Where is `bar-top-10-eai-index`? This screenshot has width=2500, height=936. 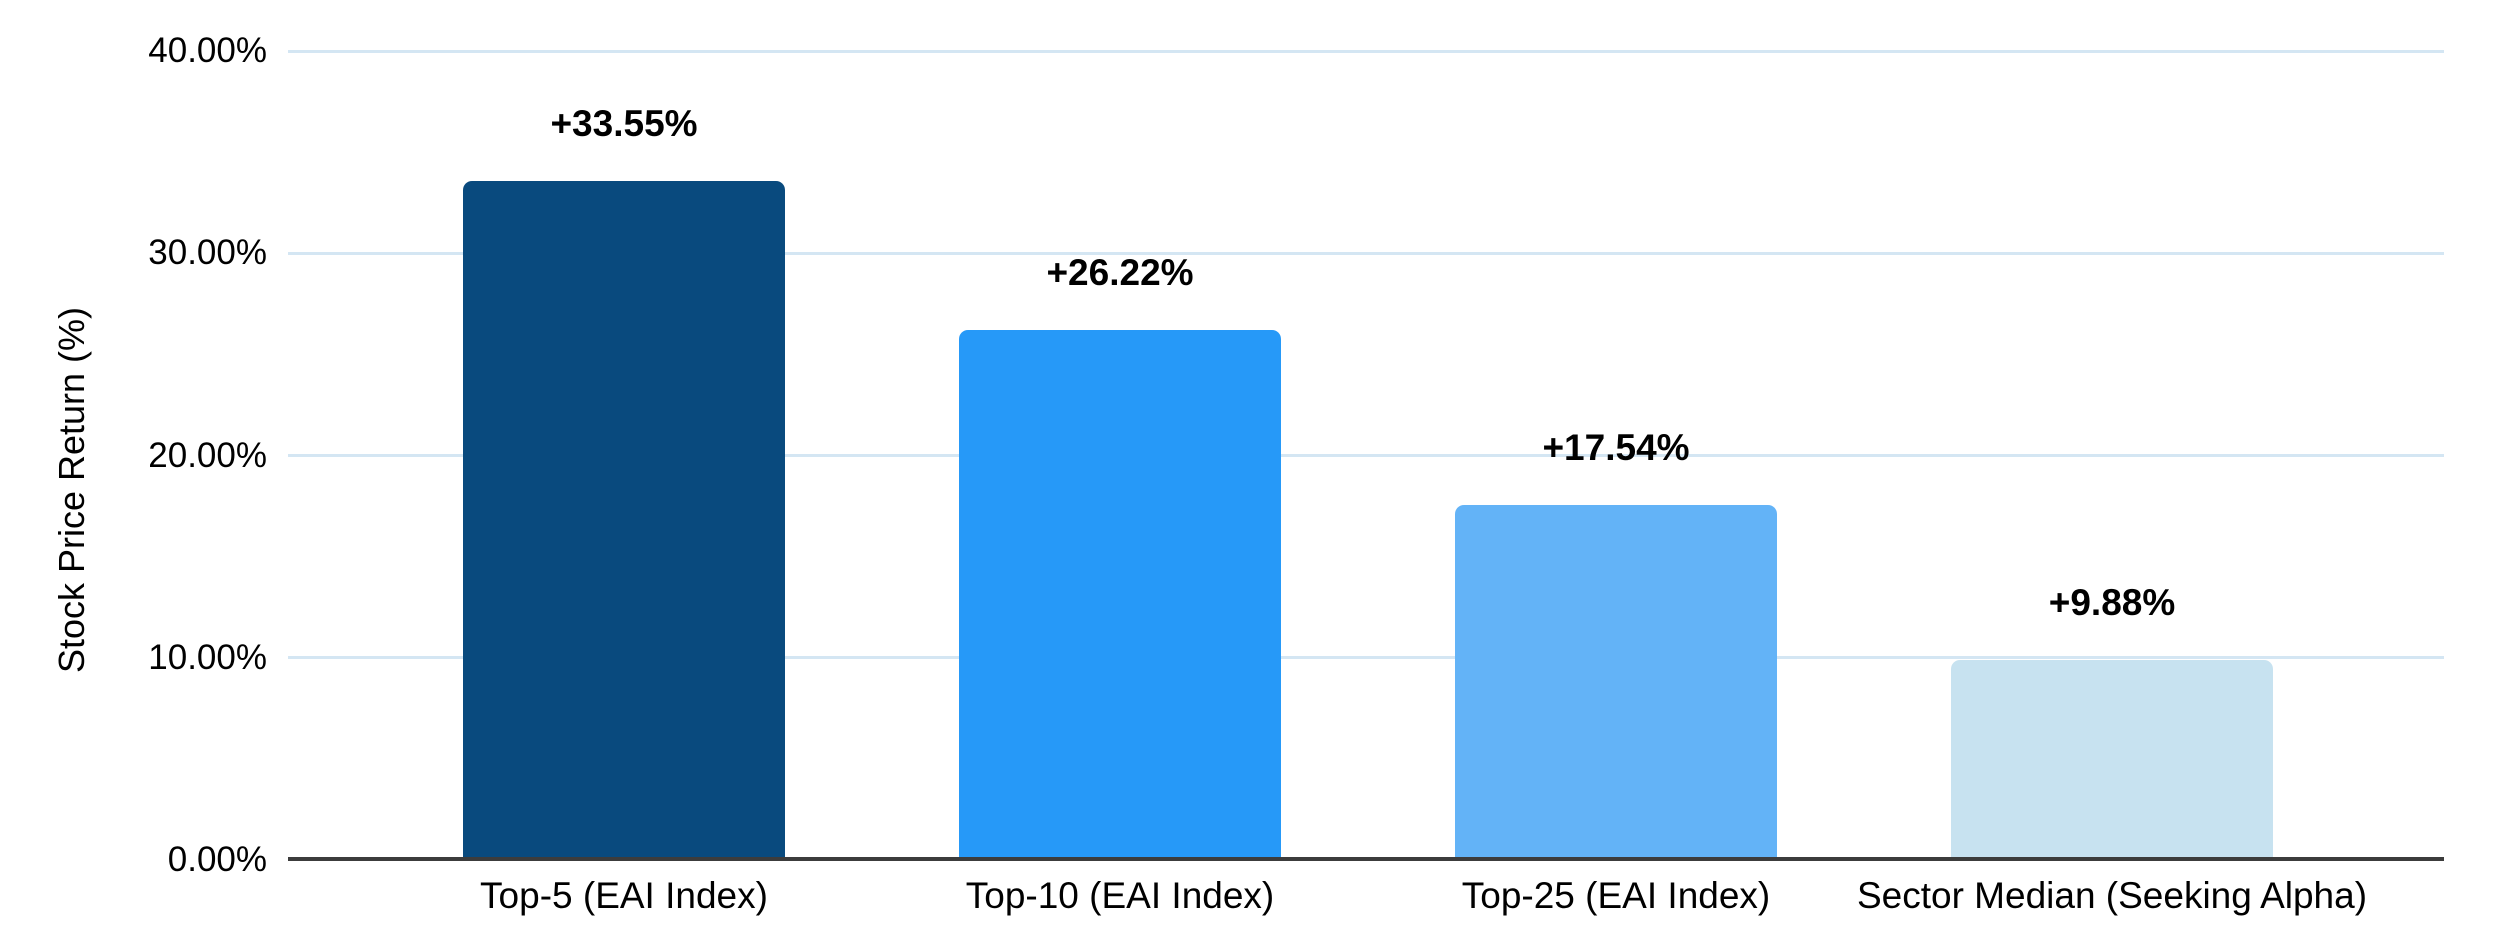 bar-top-10-eai-index is located at coordinates (1120, 594).